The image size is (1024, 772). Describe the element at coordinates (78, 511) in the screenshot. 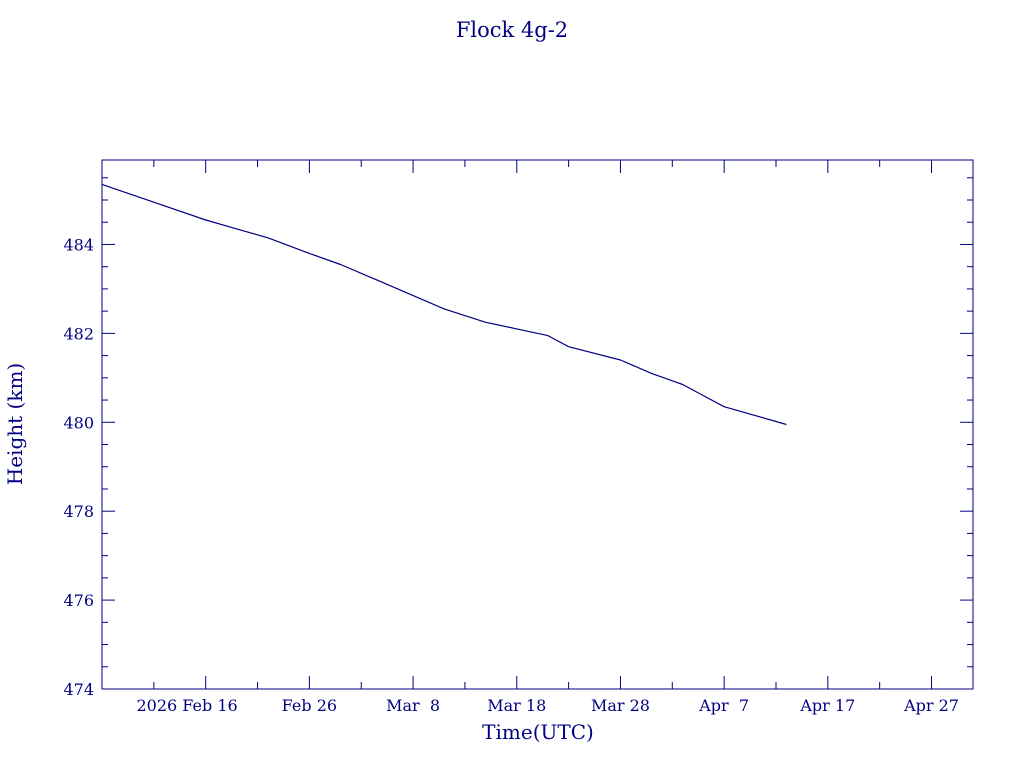

I see `y-tick-label: 478` at that location.